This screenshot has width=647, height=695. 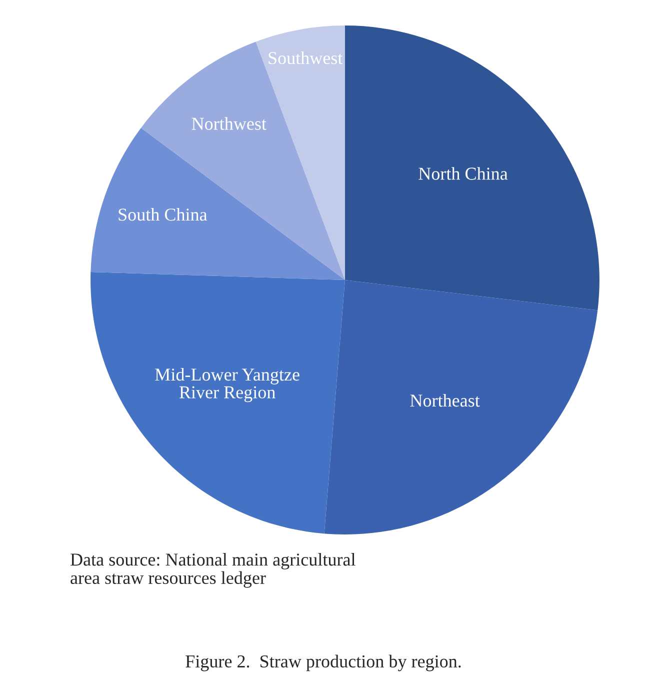 I want to click on slice-label: North China, so click(x=463, y=173).